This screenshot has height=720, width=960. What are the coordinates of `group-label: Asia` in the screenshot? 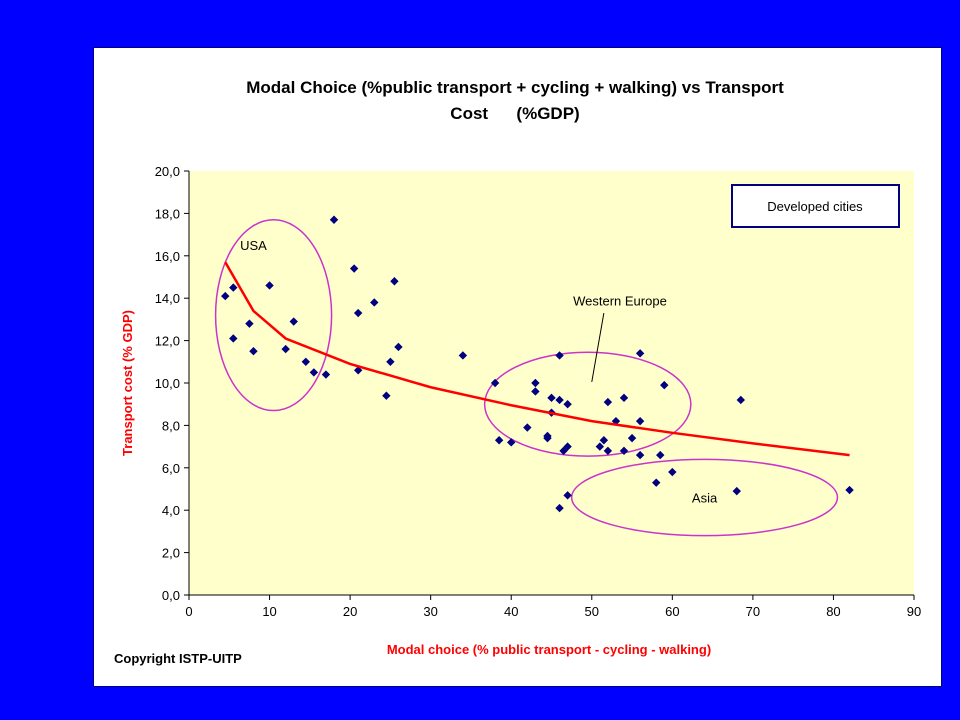 It's located at (705, 497).